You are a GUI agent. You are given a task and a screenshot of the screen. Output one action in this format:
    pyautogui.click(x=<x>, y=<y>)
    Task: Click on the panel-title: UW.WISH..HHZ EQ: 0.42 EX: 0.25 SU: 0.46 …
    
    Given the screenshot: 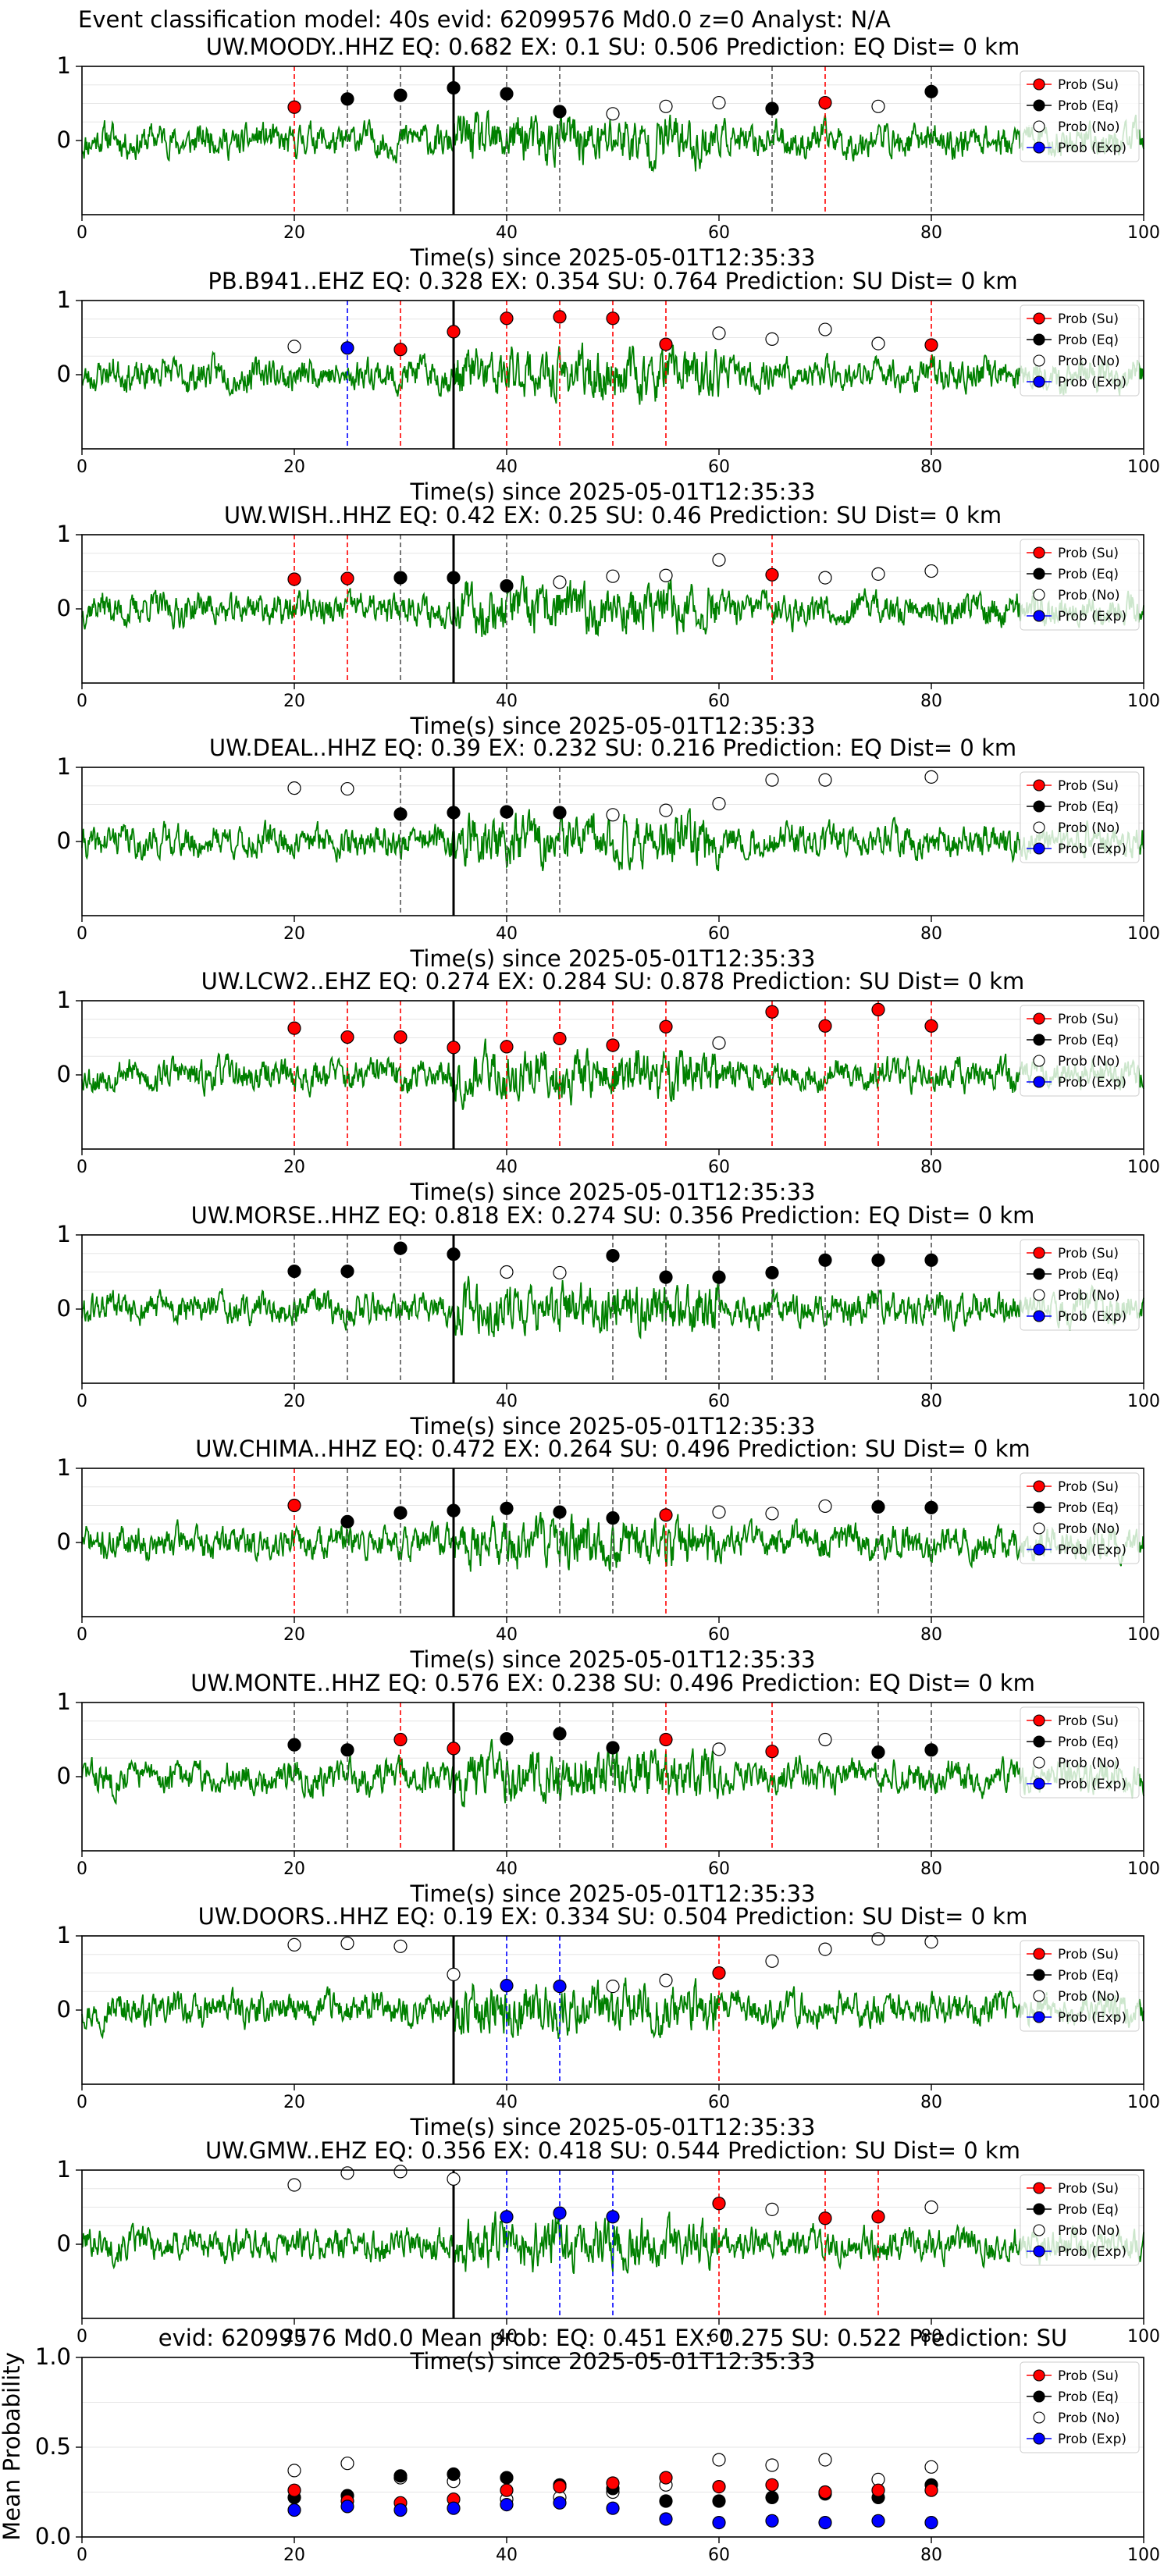 What is the action you would take?
    pyautogui.click(x=612, y=515)
    